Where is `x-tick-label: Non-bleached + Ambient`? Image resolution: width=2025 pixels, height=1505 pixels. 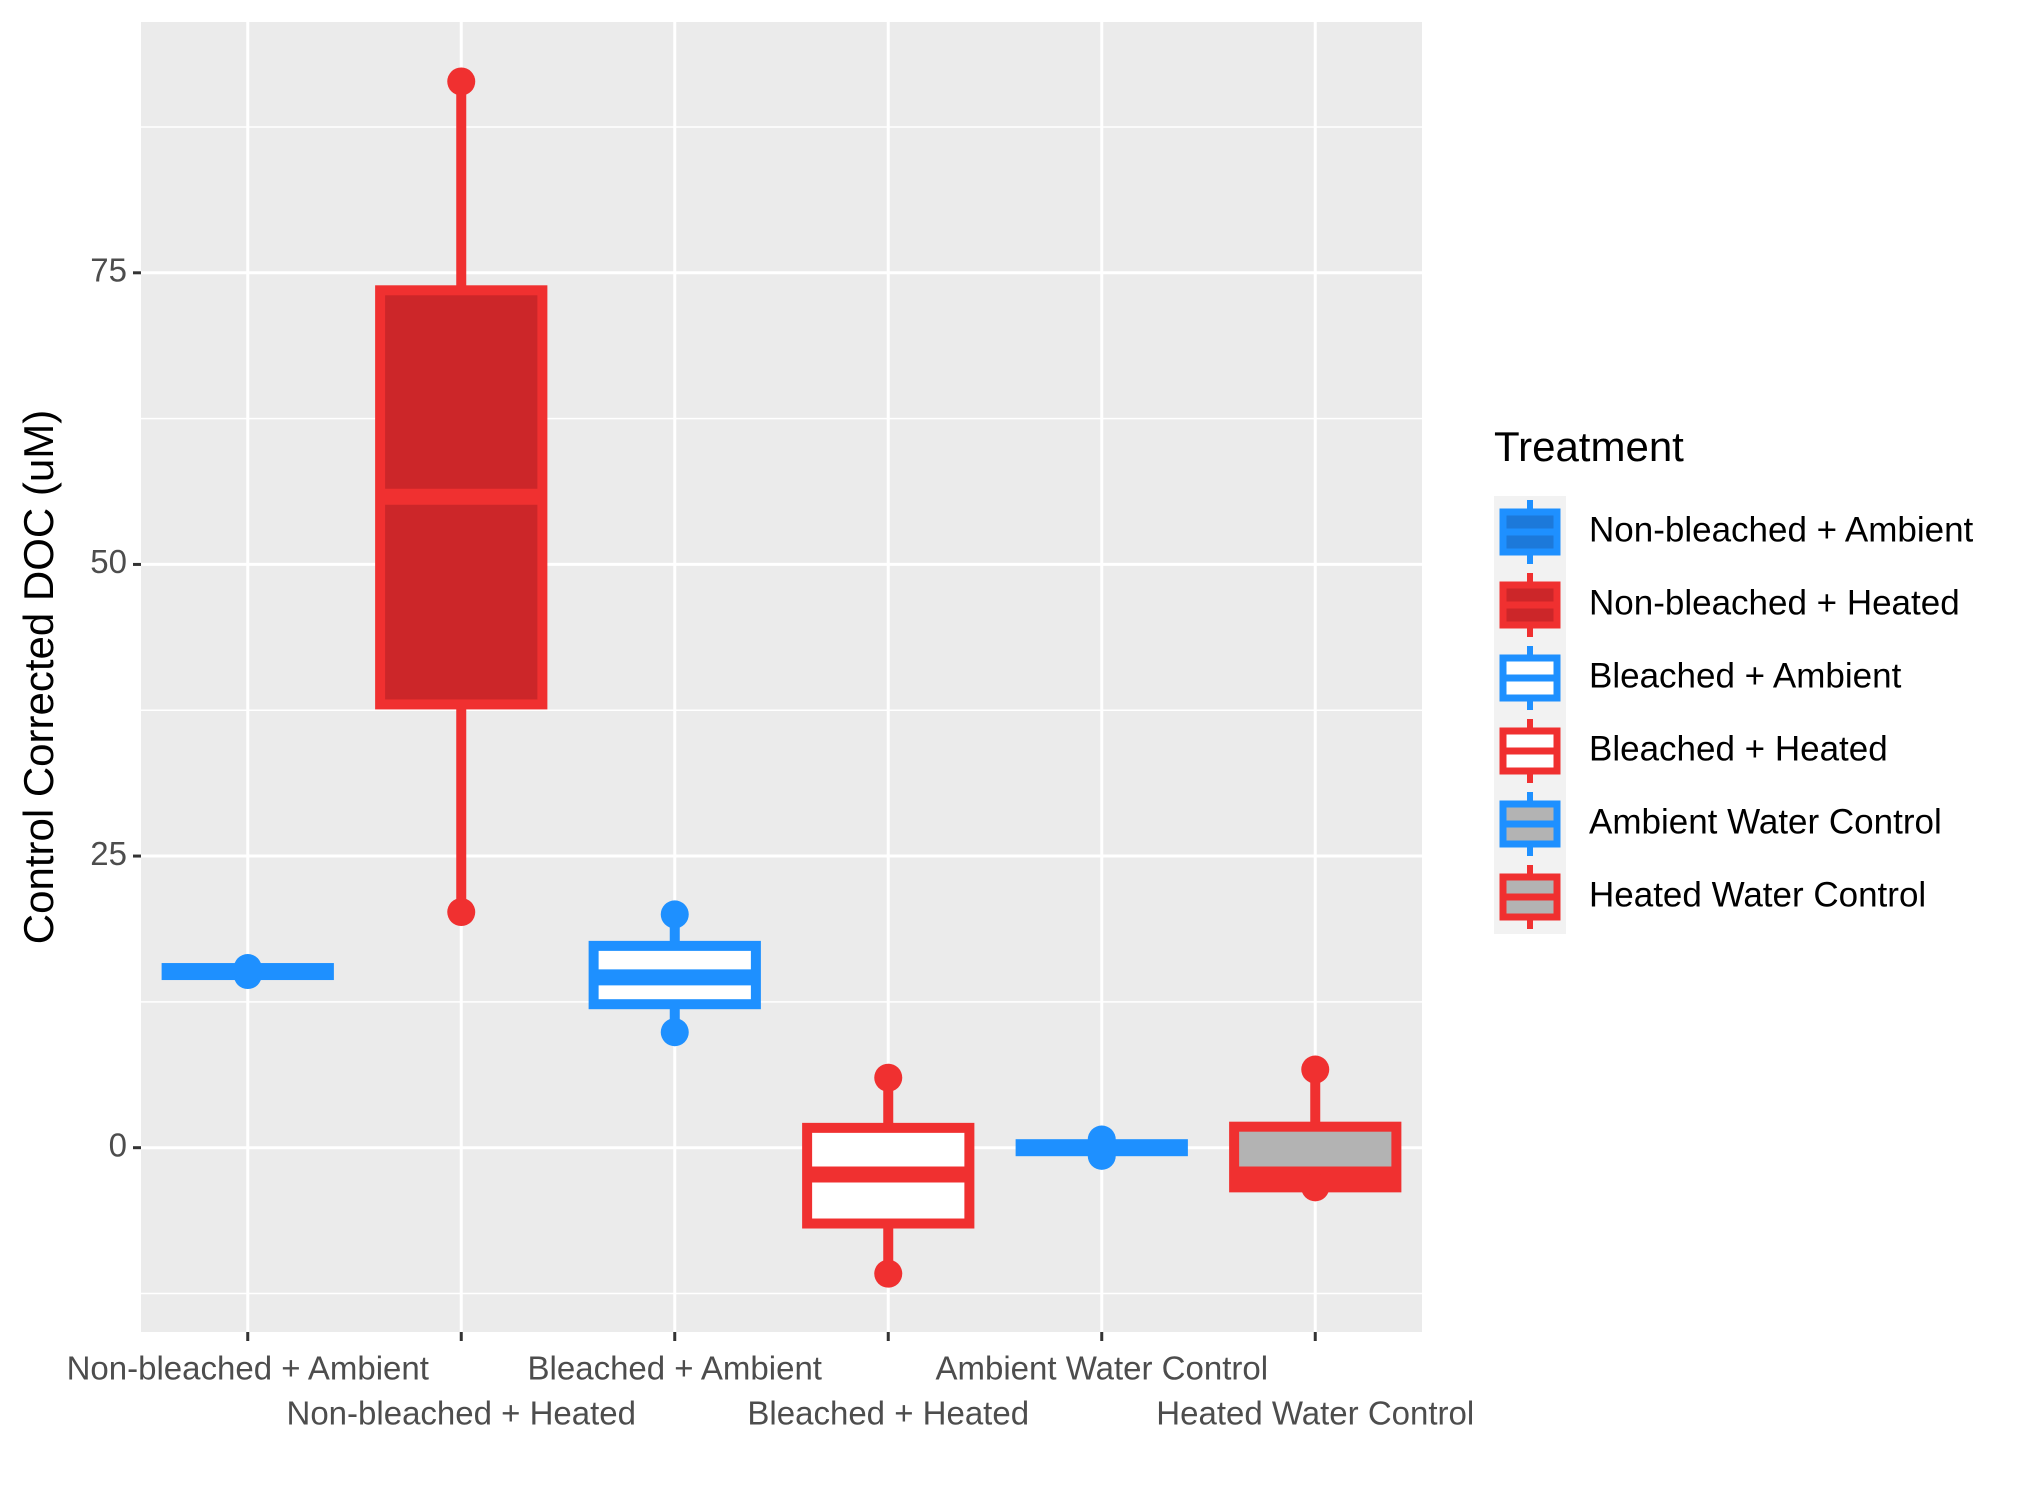
x-tick-label: Non-bleached + Ambient is located at coordinates (248, 1368).